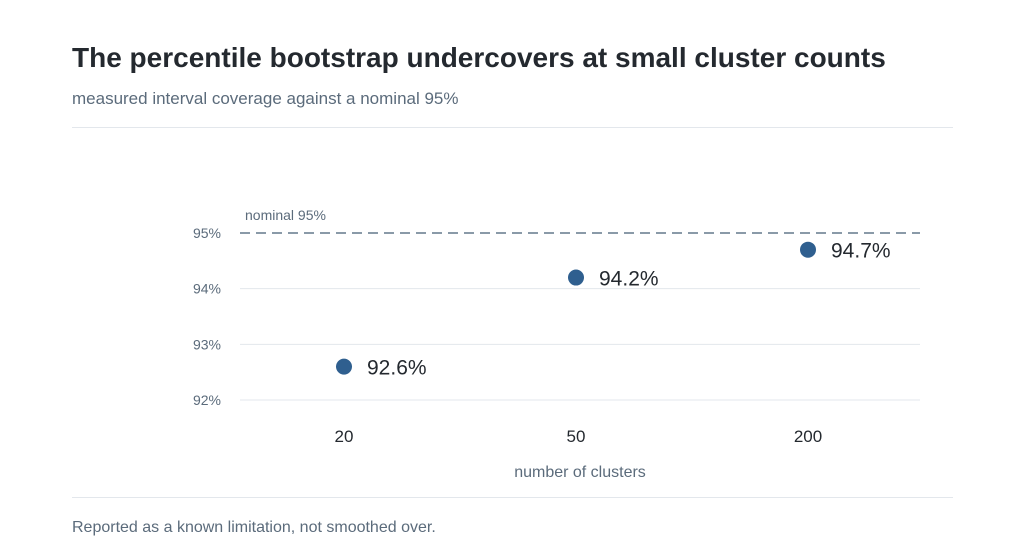  What do you see at coordinates (207, 316) in the screenshot?
I see `y-tick-labels: 92% 93% 94% 95%` at bounding box center [207, 316].